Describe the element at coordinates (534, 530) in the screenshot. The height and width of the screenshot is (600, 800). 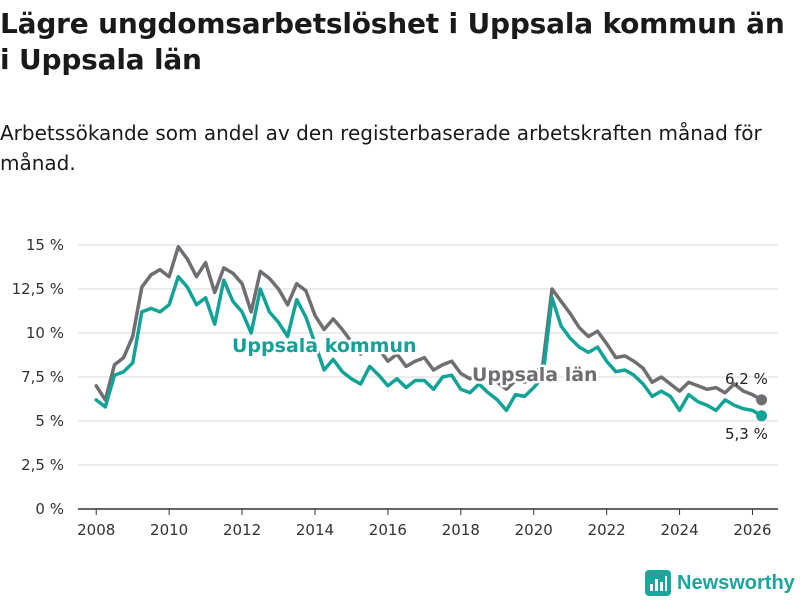
I see `x-tick-label: 2020` at that location.